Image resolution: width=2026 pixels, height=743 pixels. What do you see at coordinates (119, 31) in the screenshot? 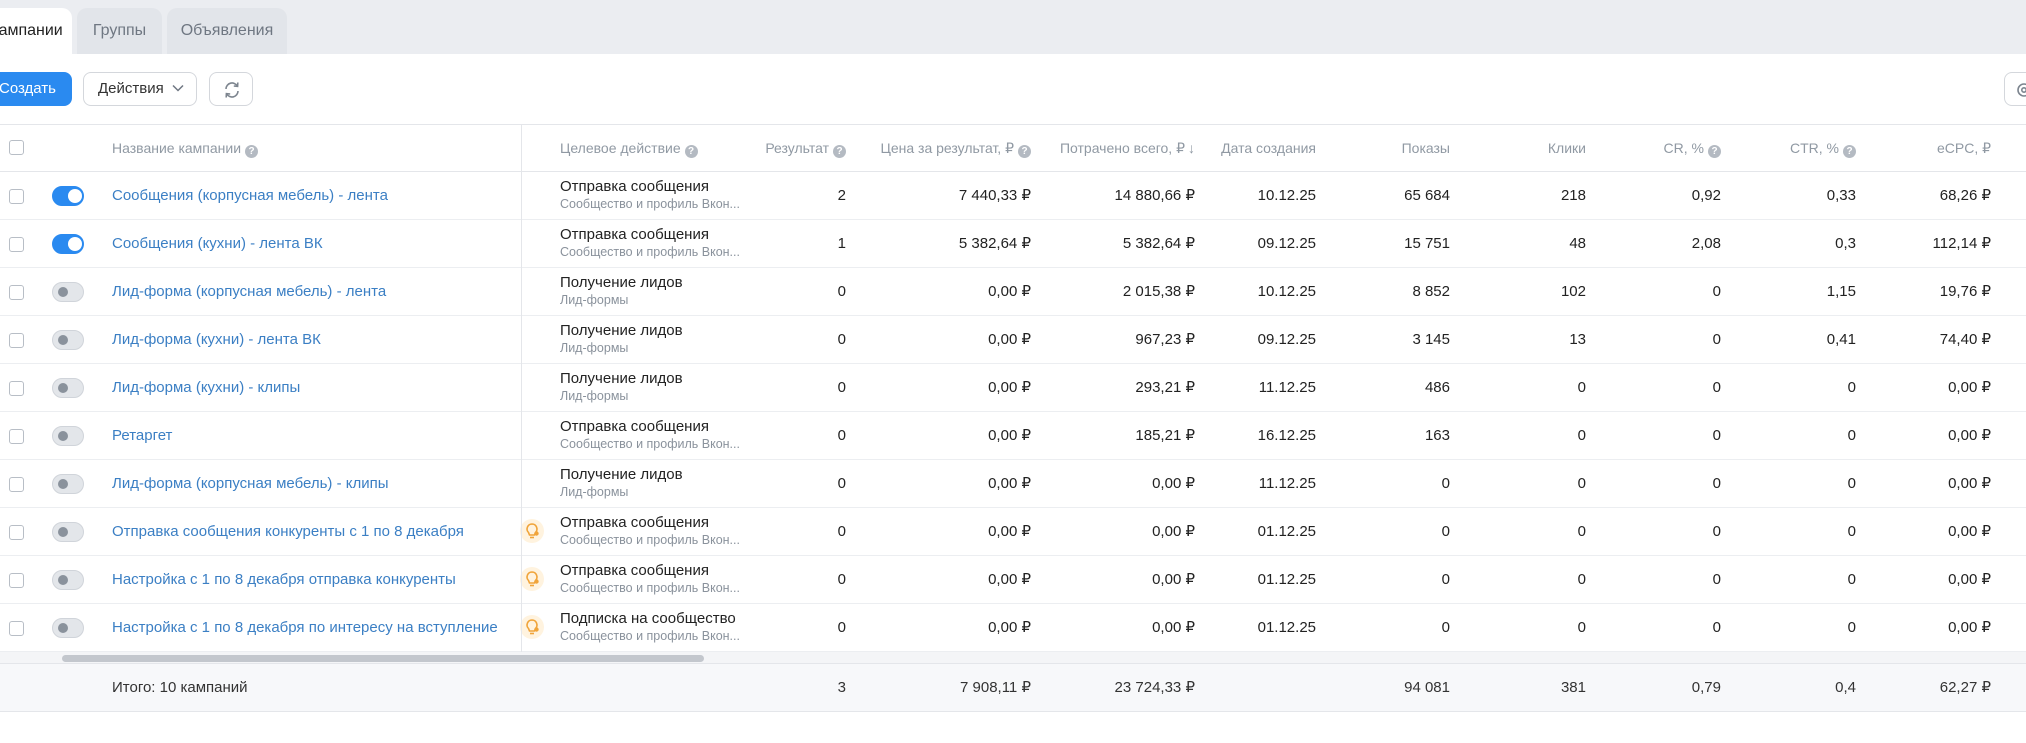
I see `tab-groups: Группы` at bounding box center [119, 31].